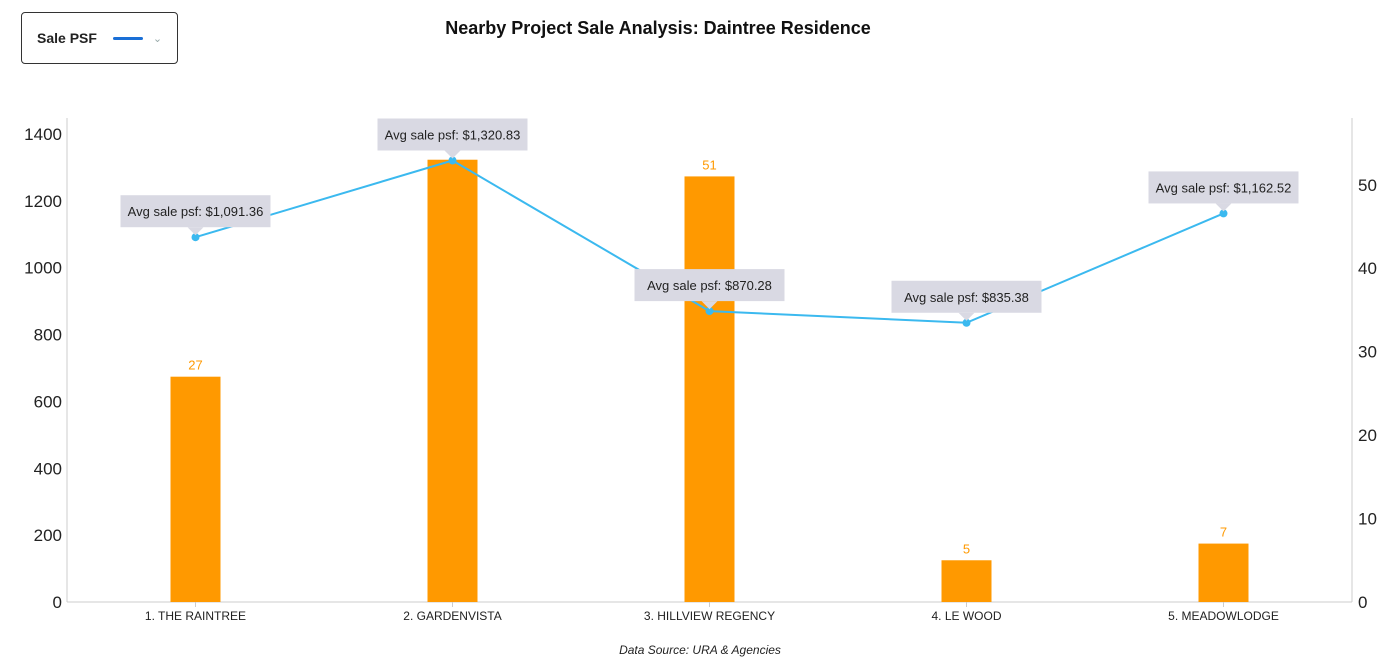  I want to click on bar-value-label: 5, so click(966, 548).